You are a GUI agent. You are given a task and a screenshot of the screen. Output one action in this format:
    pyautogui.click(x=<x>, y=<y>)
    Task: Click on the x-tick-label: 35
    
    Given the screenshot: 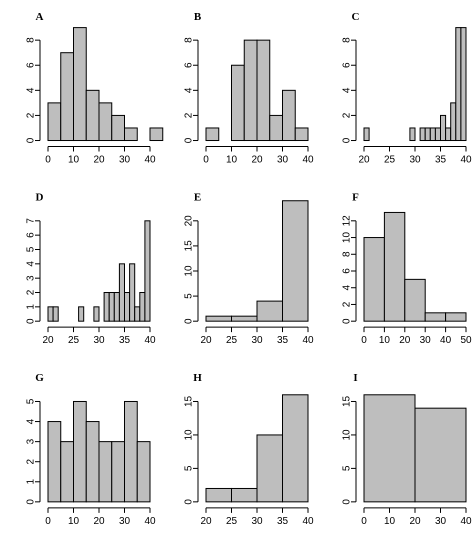 What is the action you would take?
    pyautogui.click(x=283, y=340)
    